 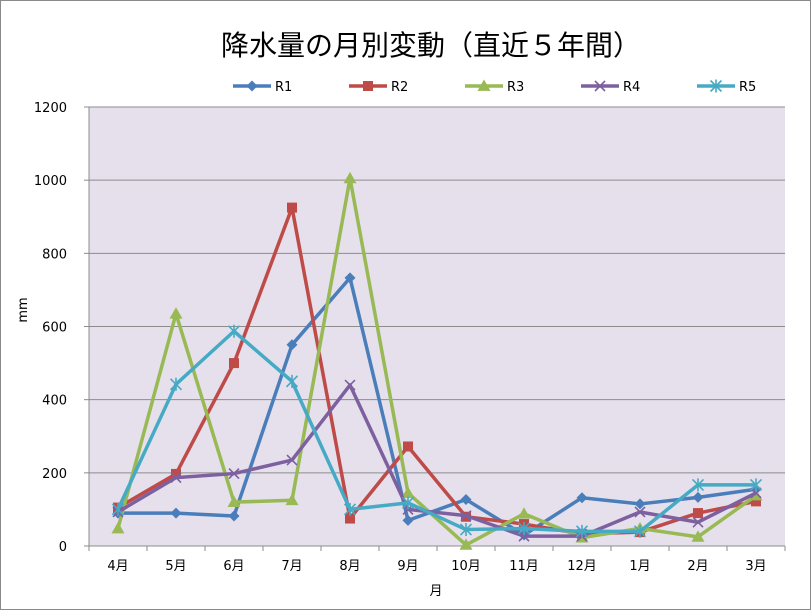 I want to click on y-axis-label: mm, so click(x=23, y=309).